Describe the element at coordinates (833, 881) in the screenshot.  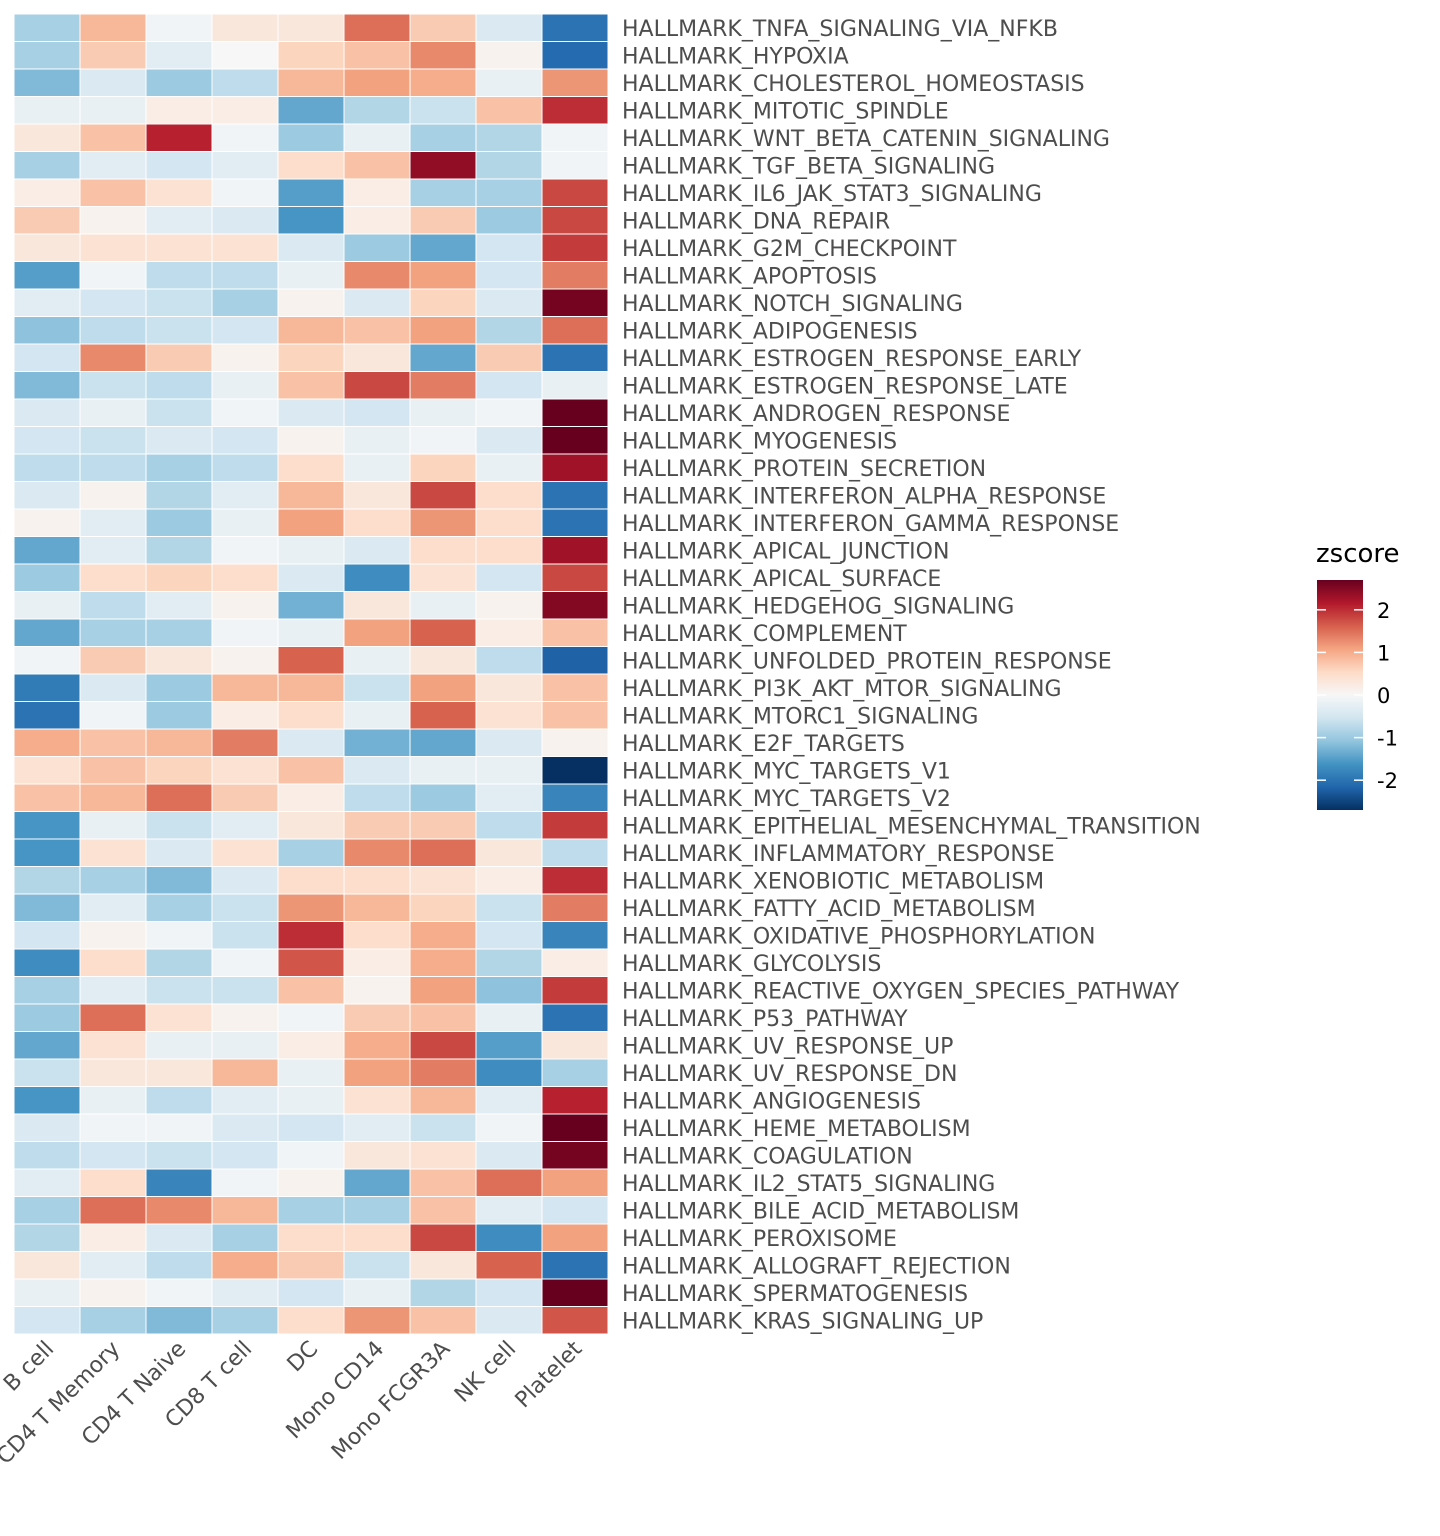
I see `row-label: HALLMARK_XENOBIOTIC_METABOLISM` at that location.